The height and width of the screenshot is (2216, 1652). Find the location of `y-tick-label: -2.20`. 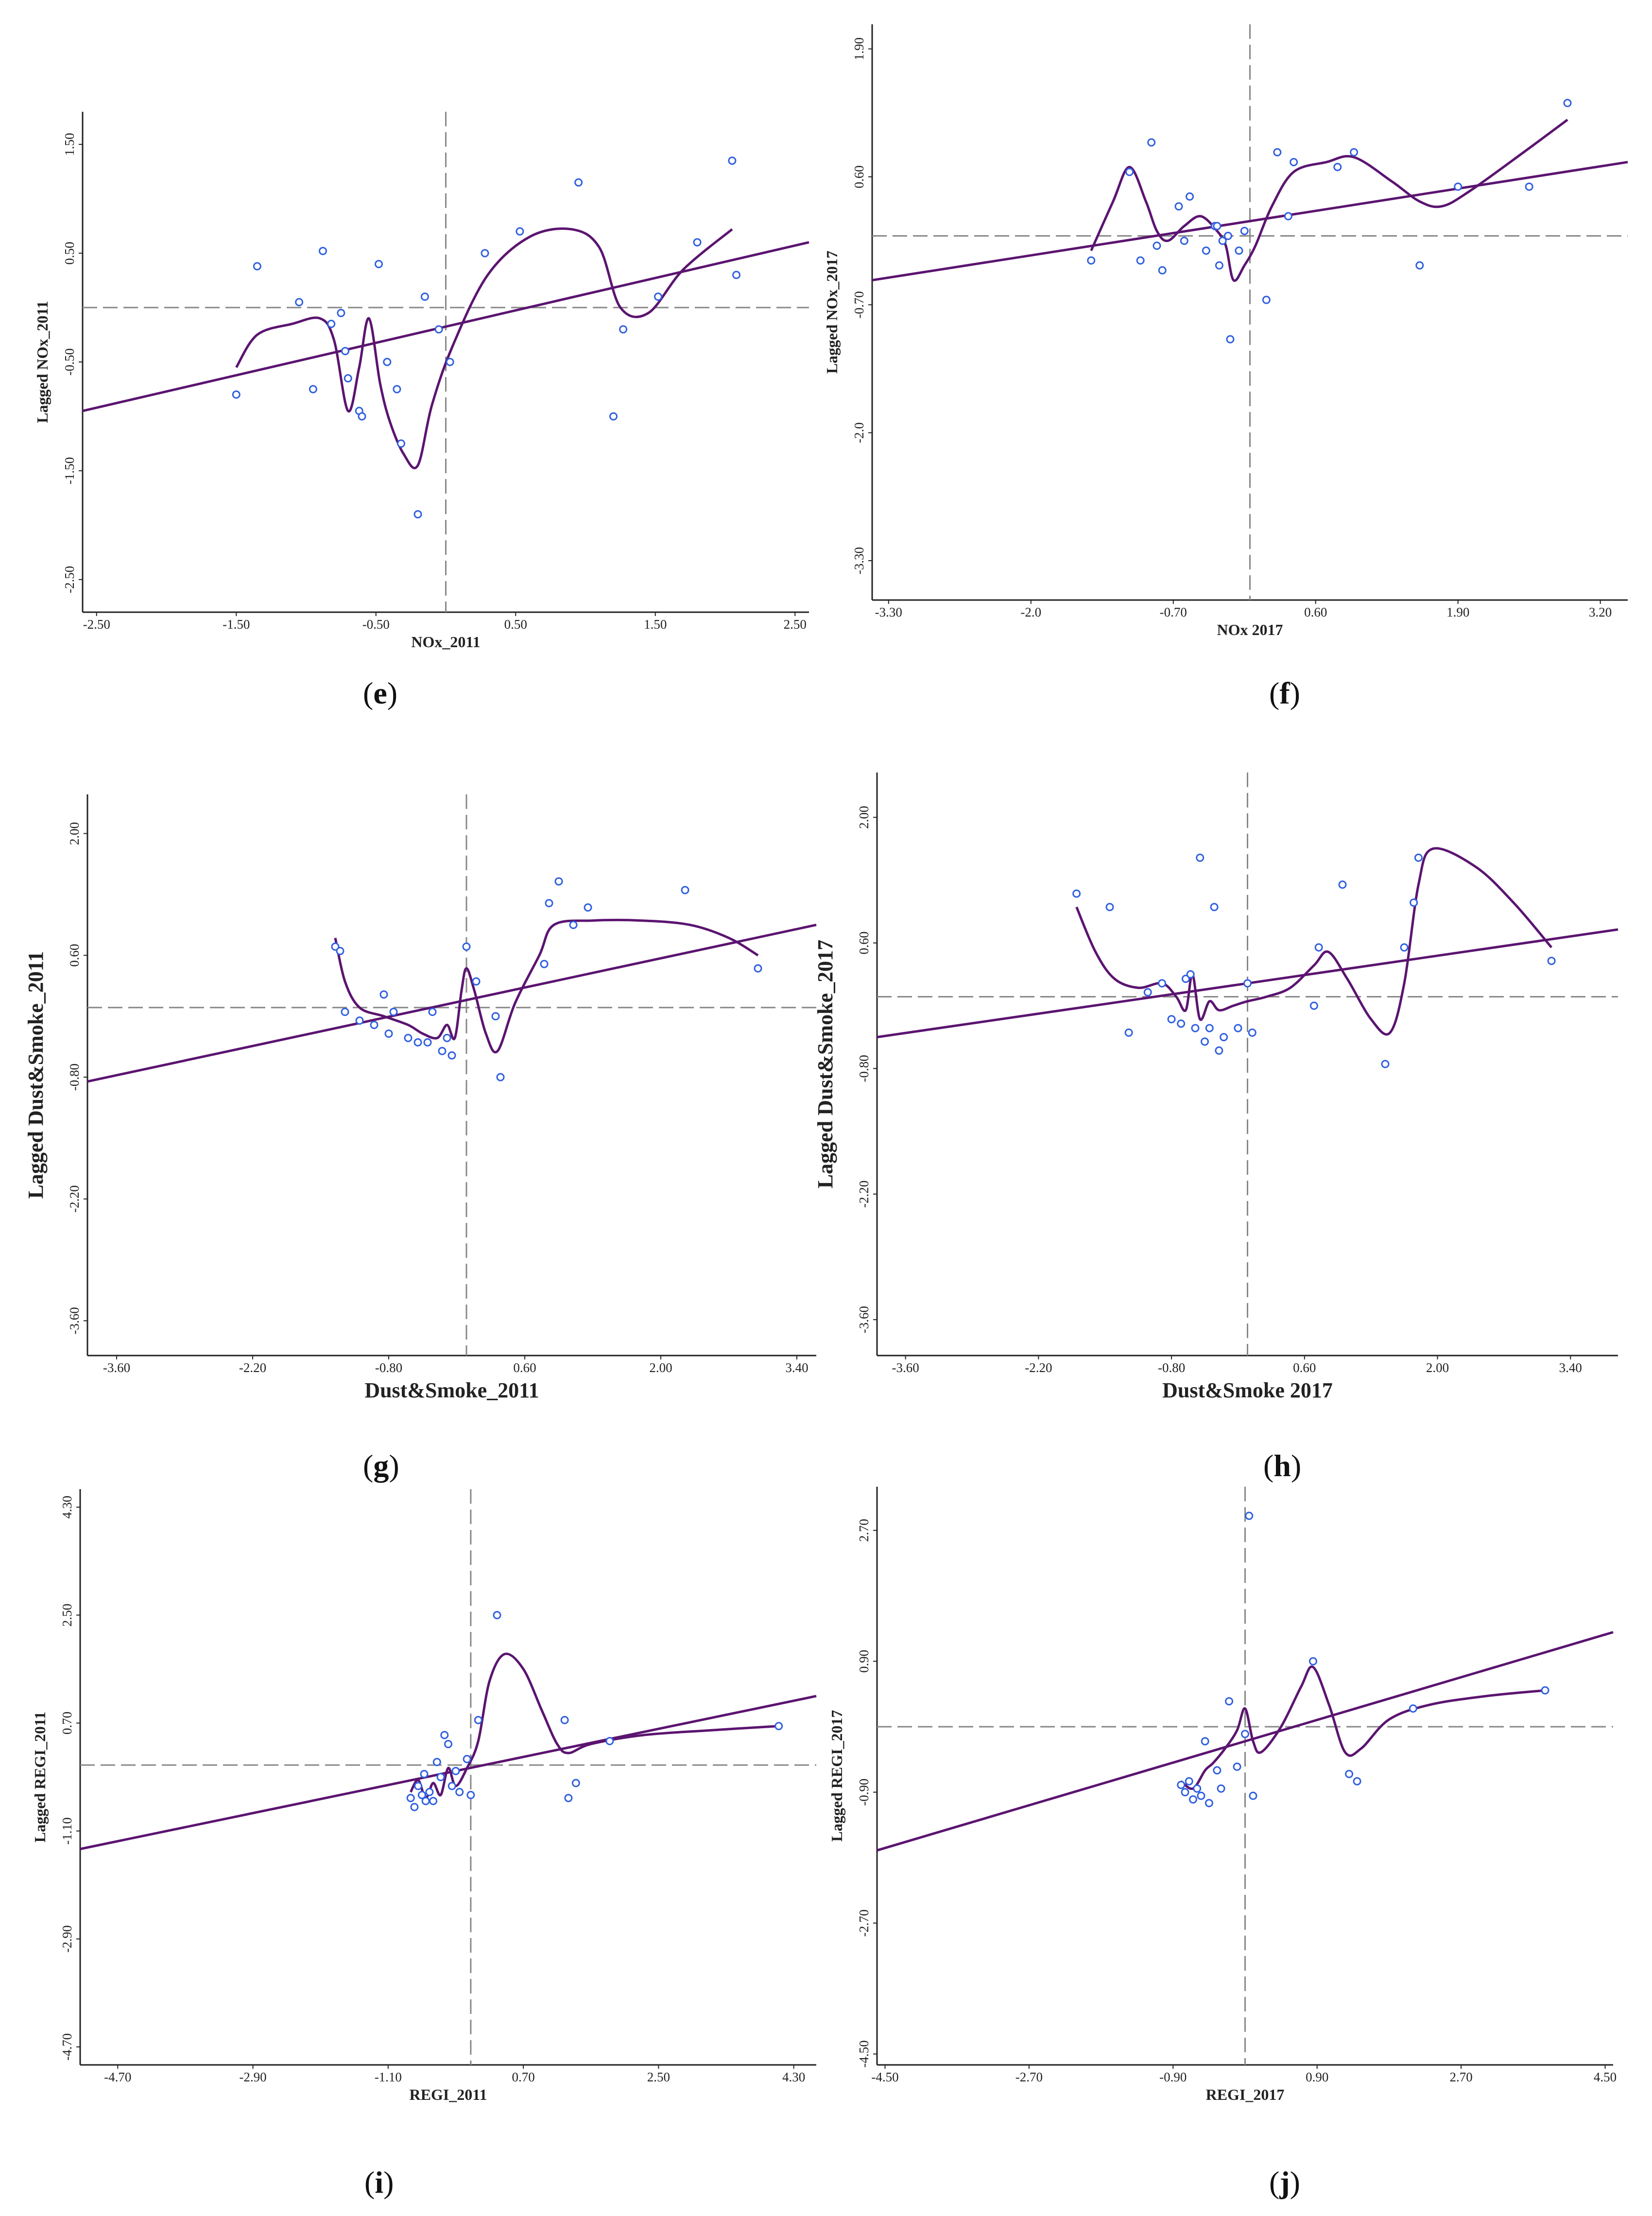

y-tick-label: -2.20 is located at coordinates (864, 1194).